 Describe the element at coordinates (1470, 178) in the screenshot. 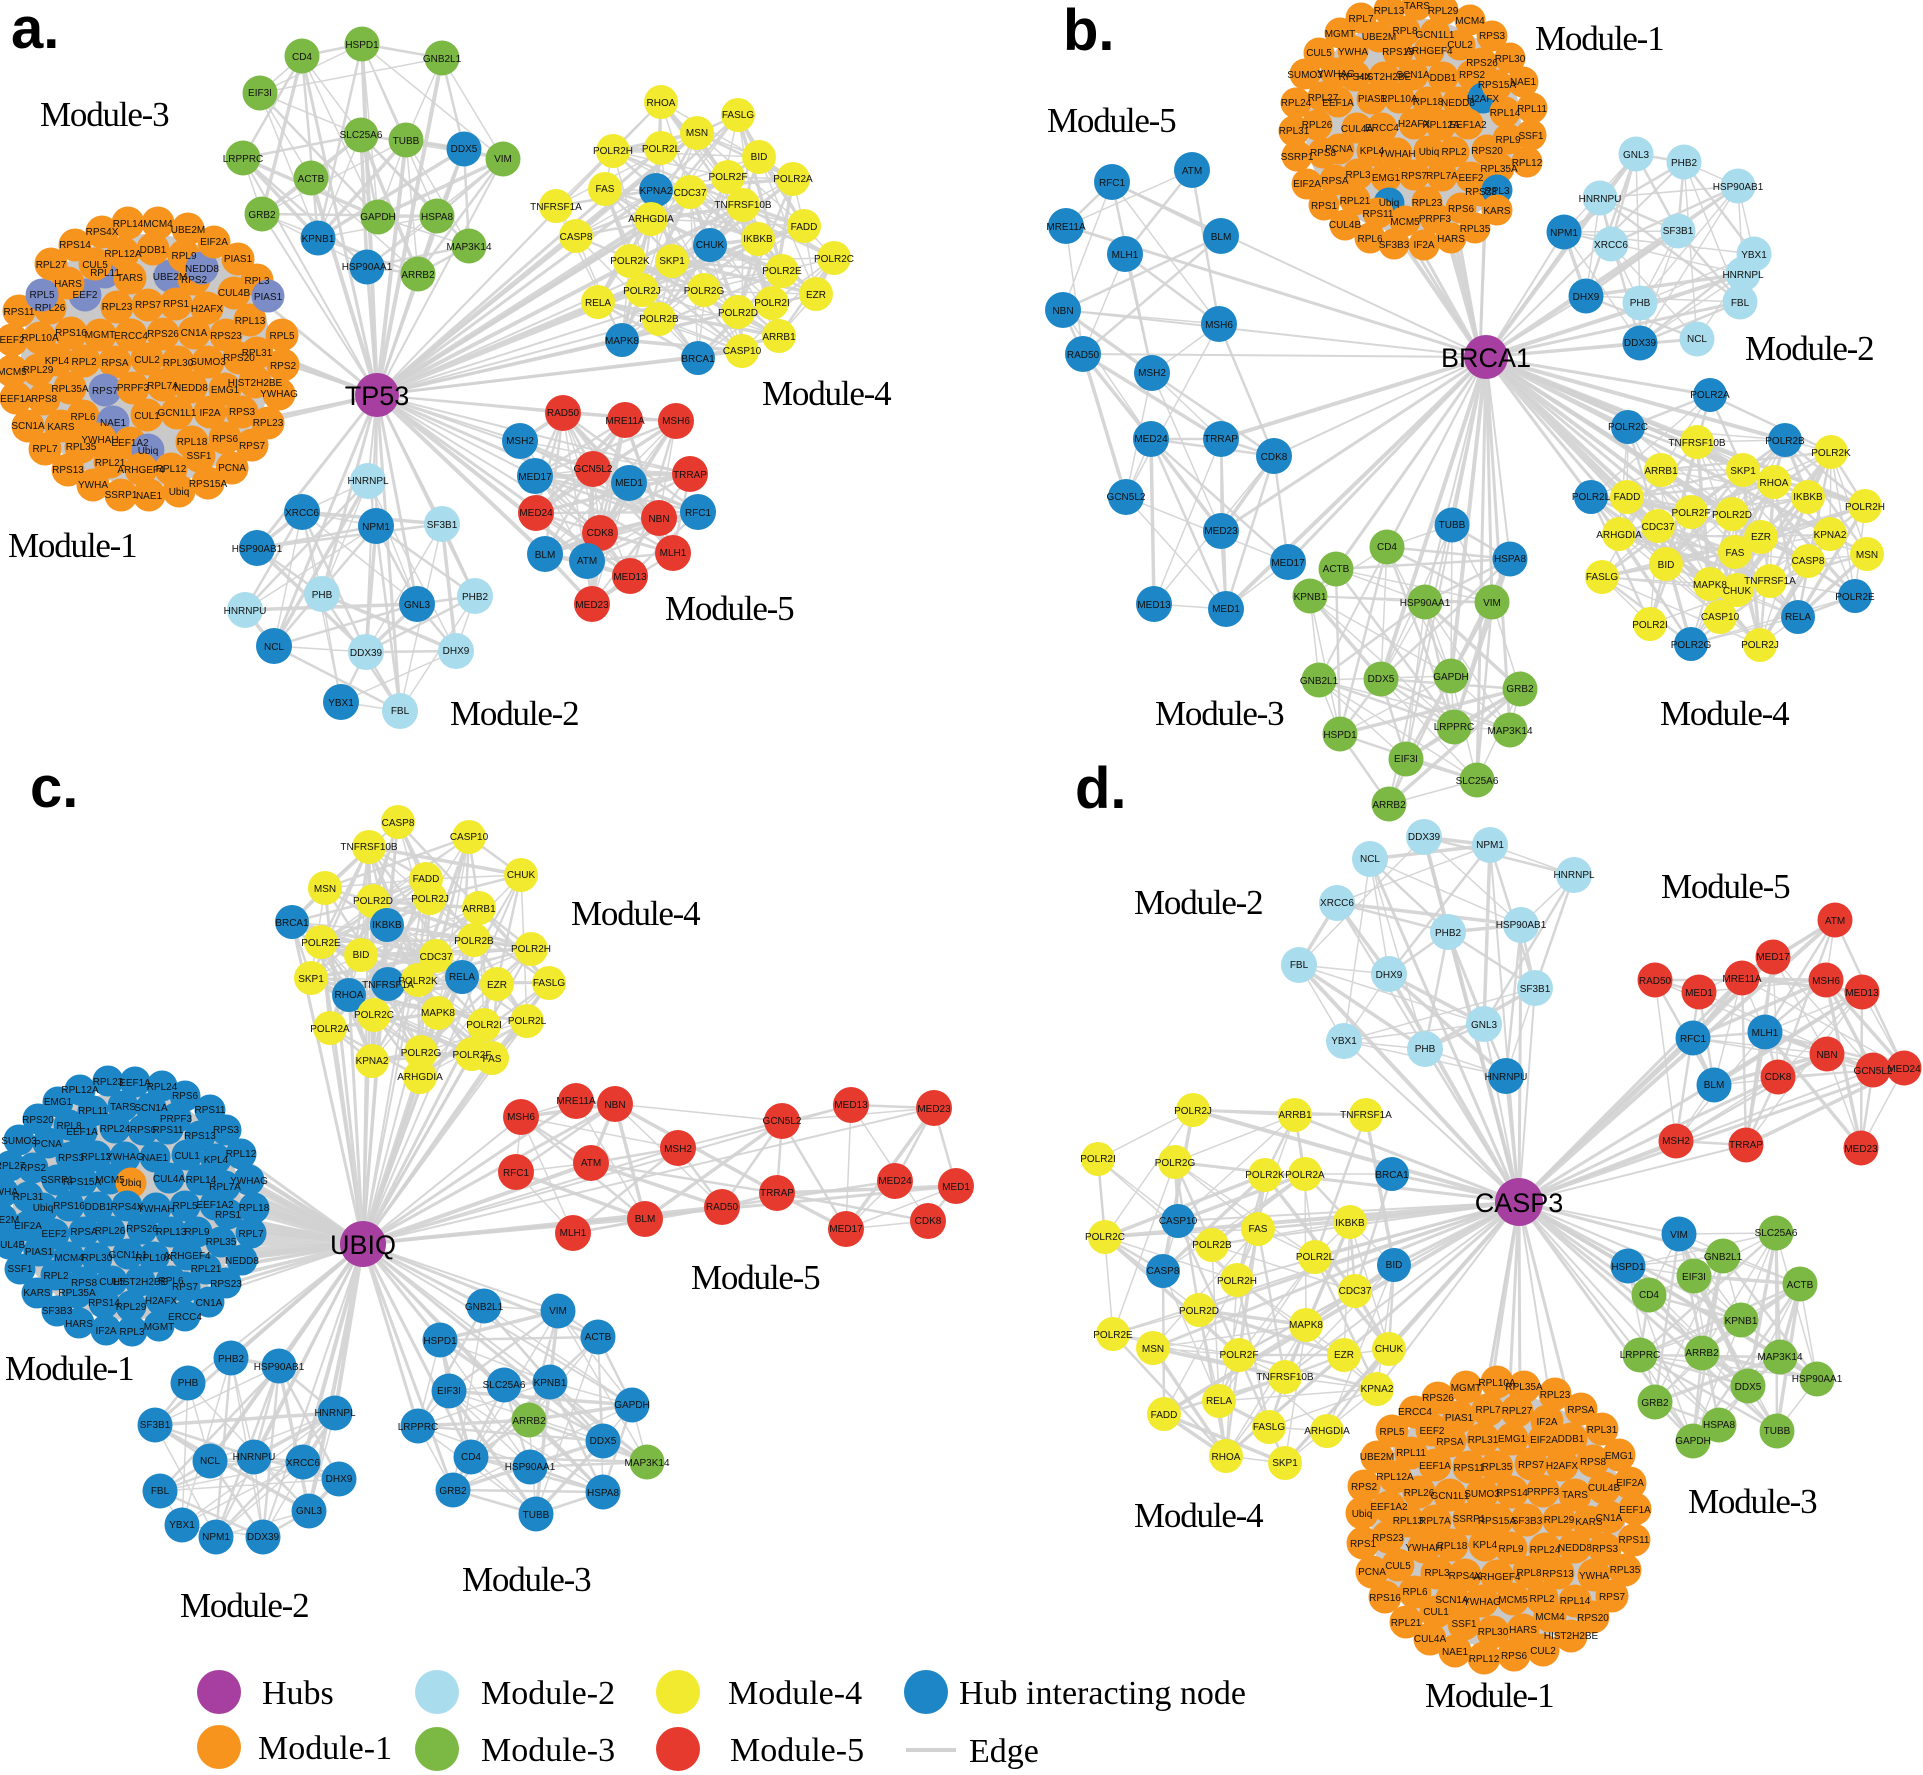

I see `svg-text: EEF2` at that location.